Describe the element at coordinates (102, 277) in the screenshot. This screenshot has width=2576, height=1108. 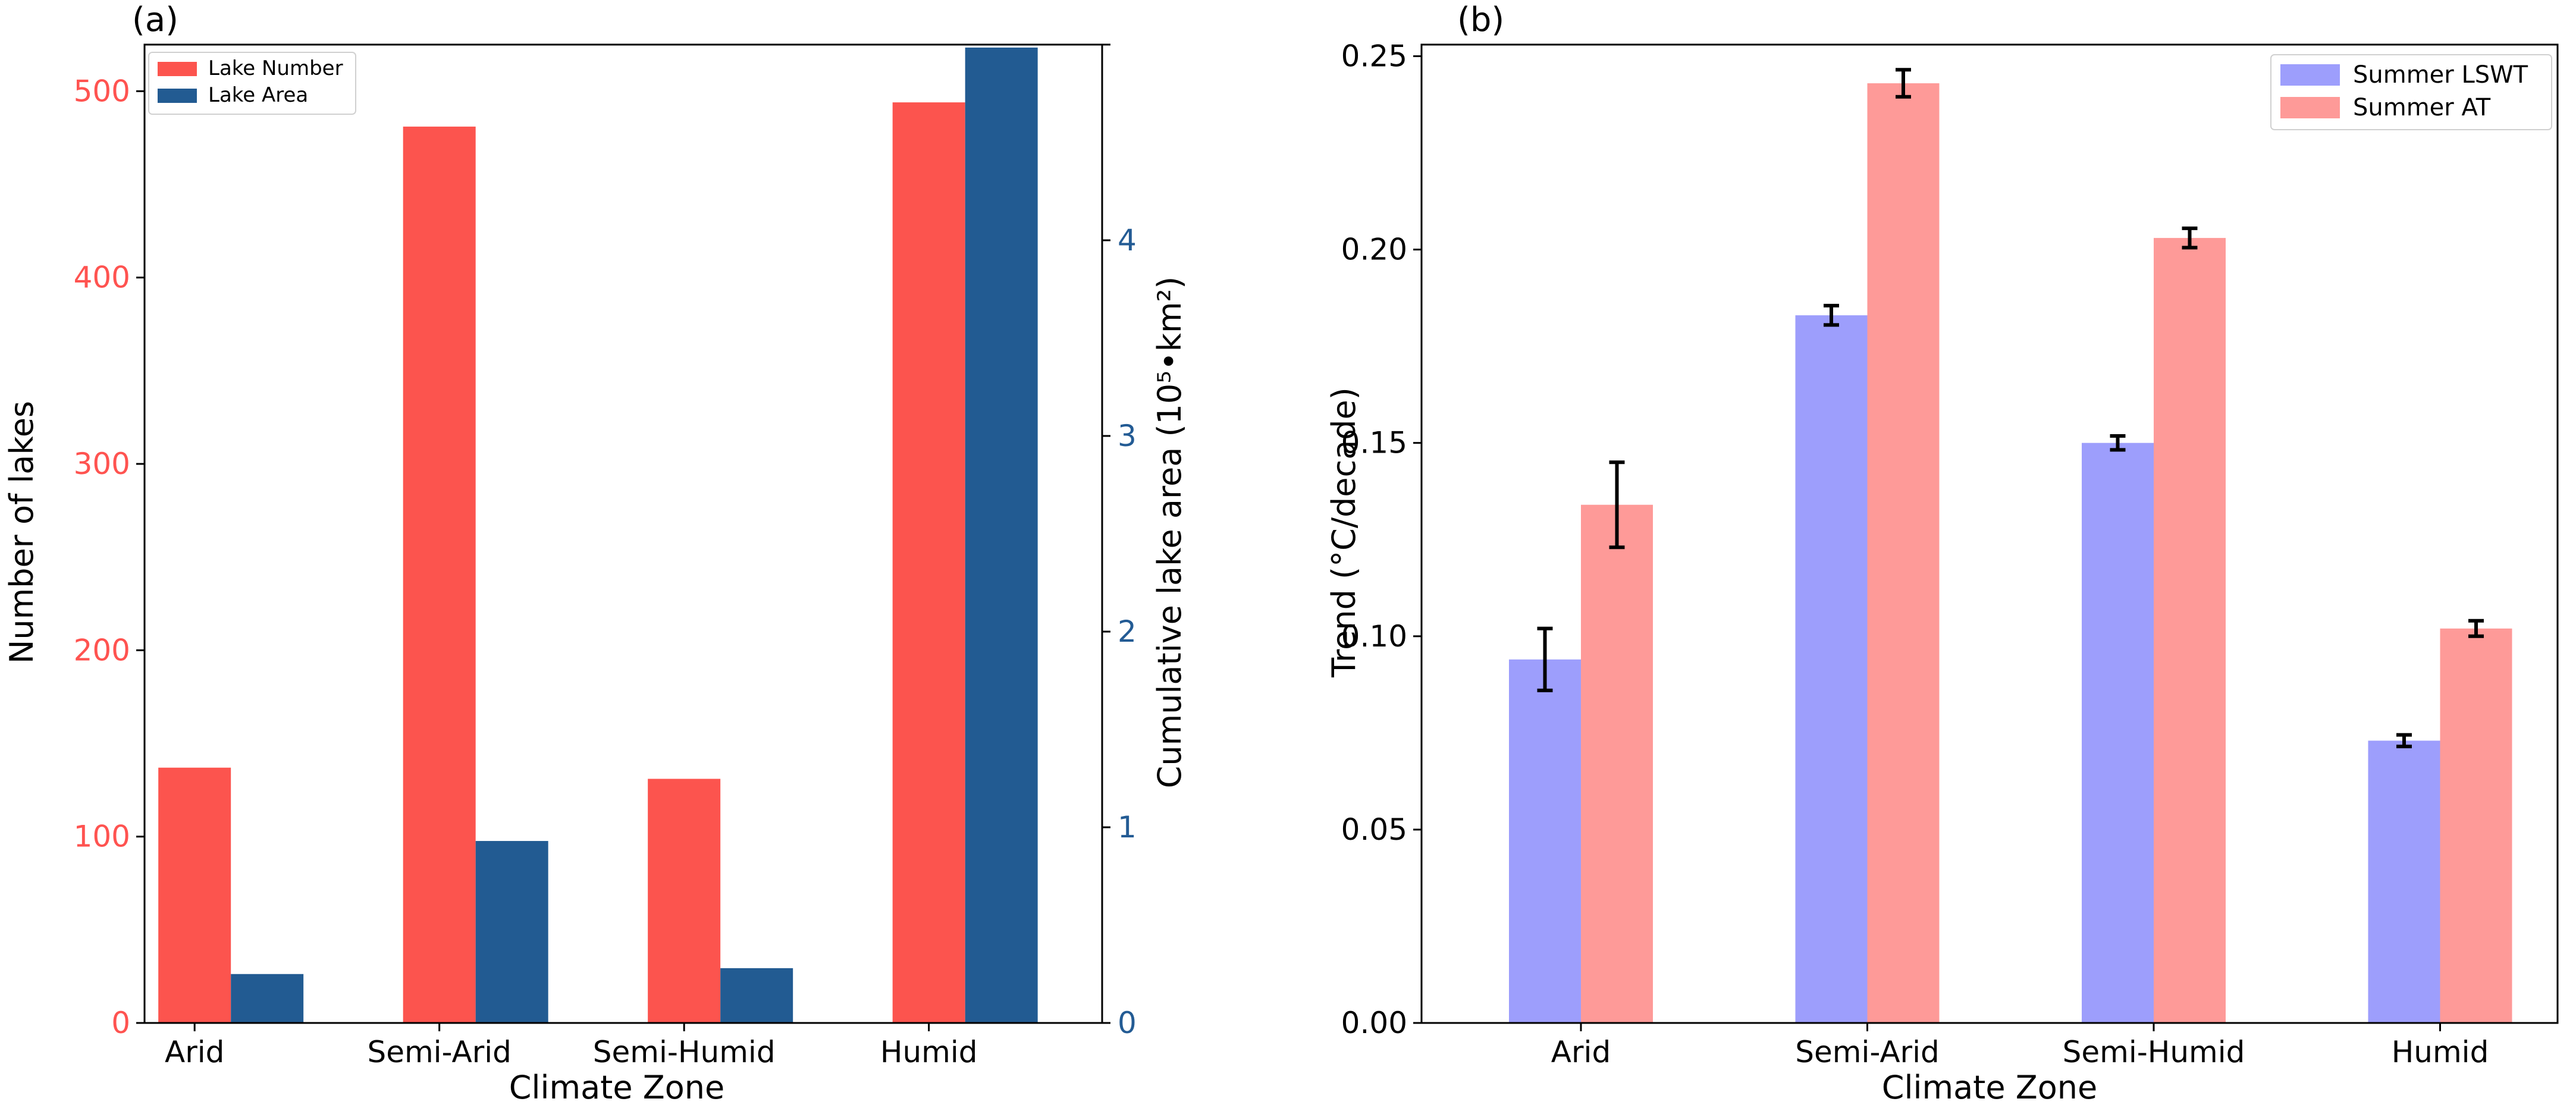
I see `left-tick-label: 400` at that location.